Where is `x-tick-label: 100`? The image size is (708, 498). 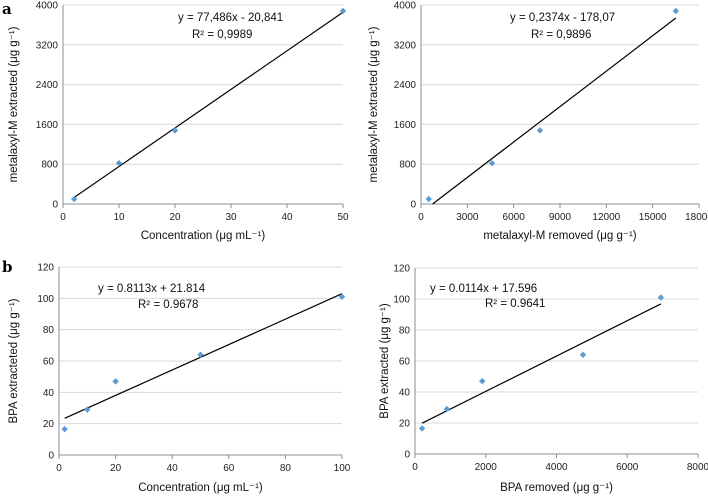
x-tick-label: 100 is located at coordinates (342, 468).